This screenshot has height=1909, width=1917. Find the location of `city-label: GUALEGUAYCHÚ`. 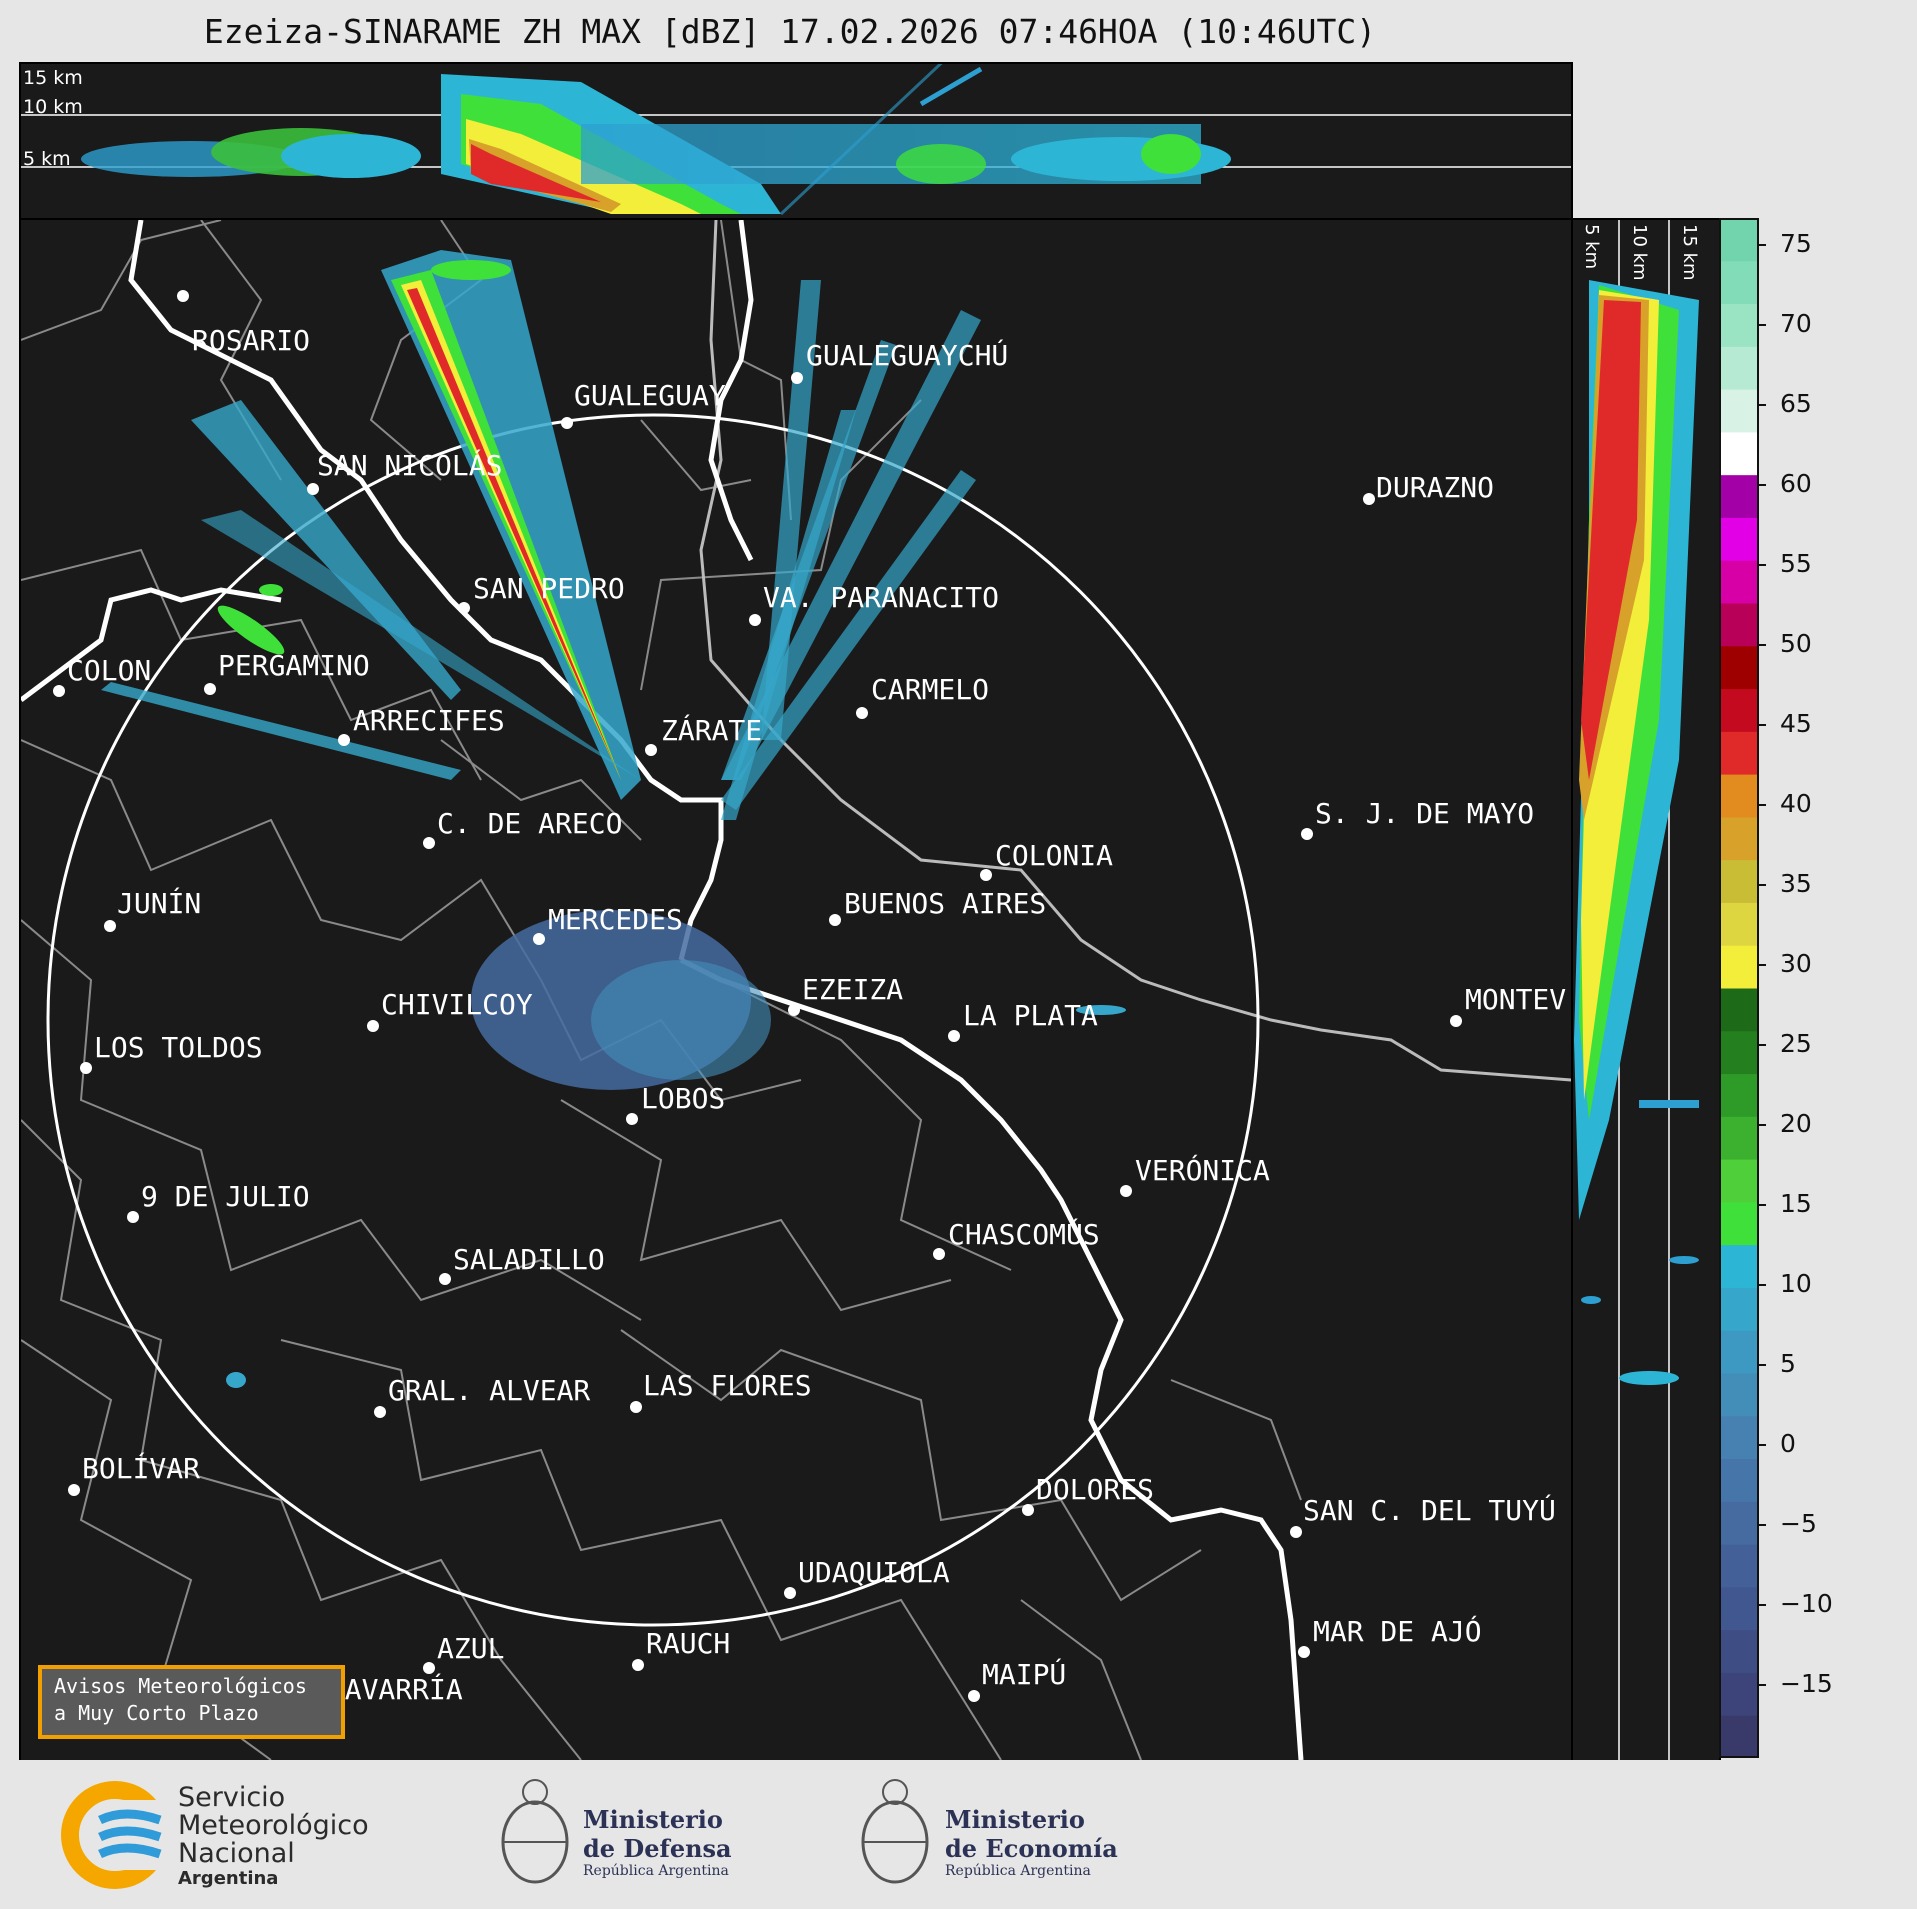

city-label: GUALEGUAYCHÚ is located at coordinates (907, 355).